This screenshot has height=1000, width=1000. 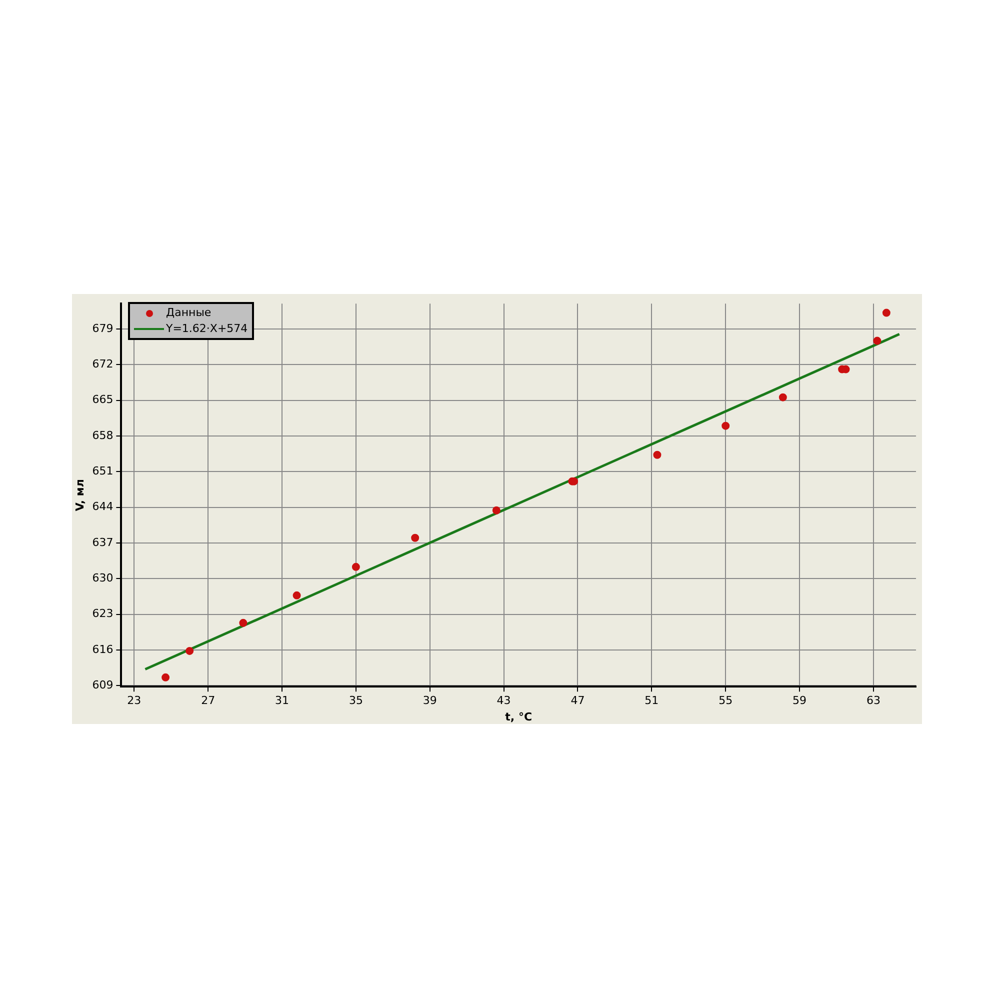 I want to click on y-tick-label: 609, so click(x=103, y=685).